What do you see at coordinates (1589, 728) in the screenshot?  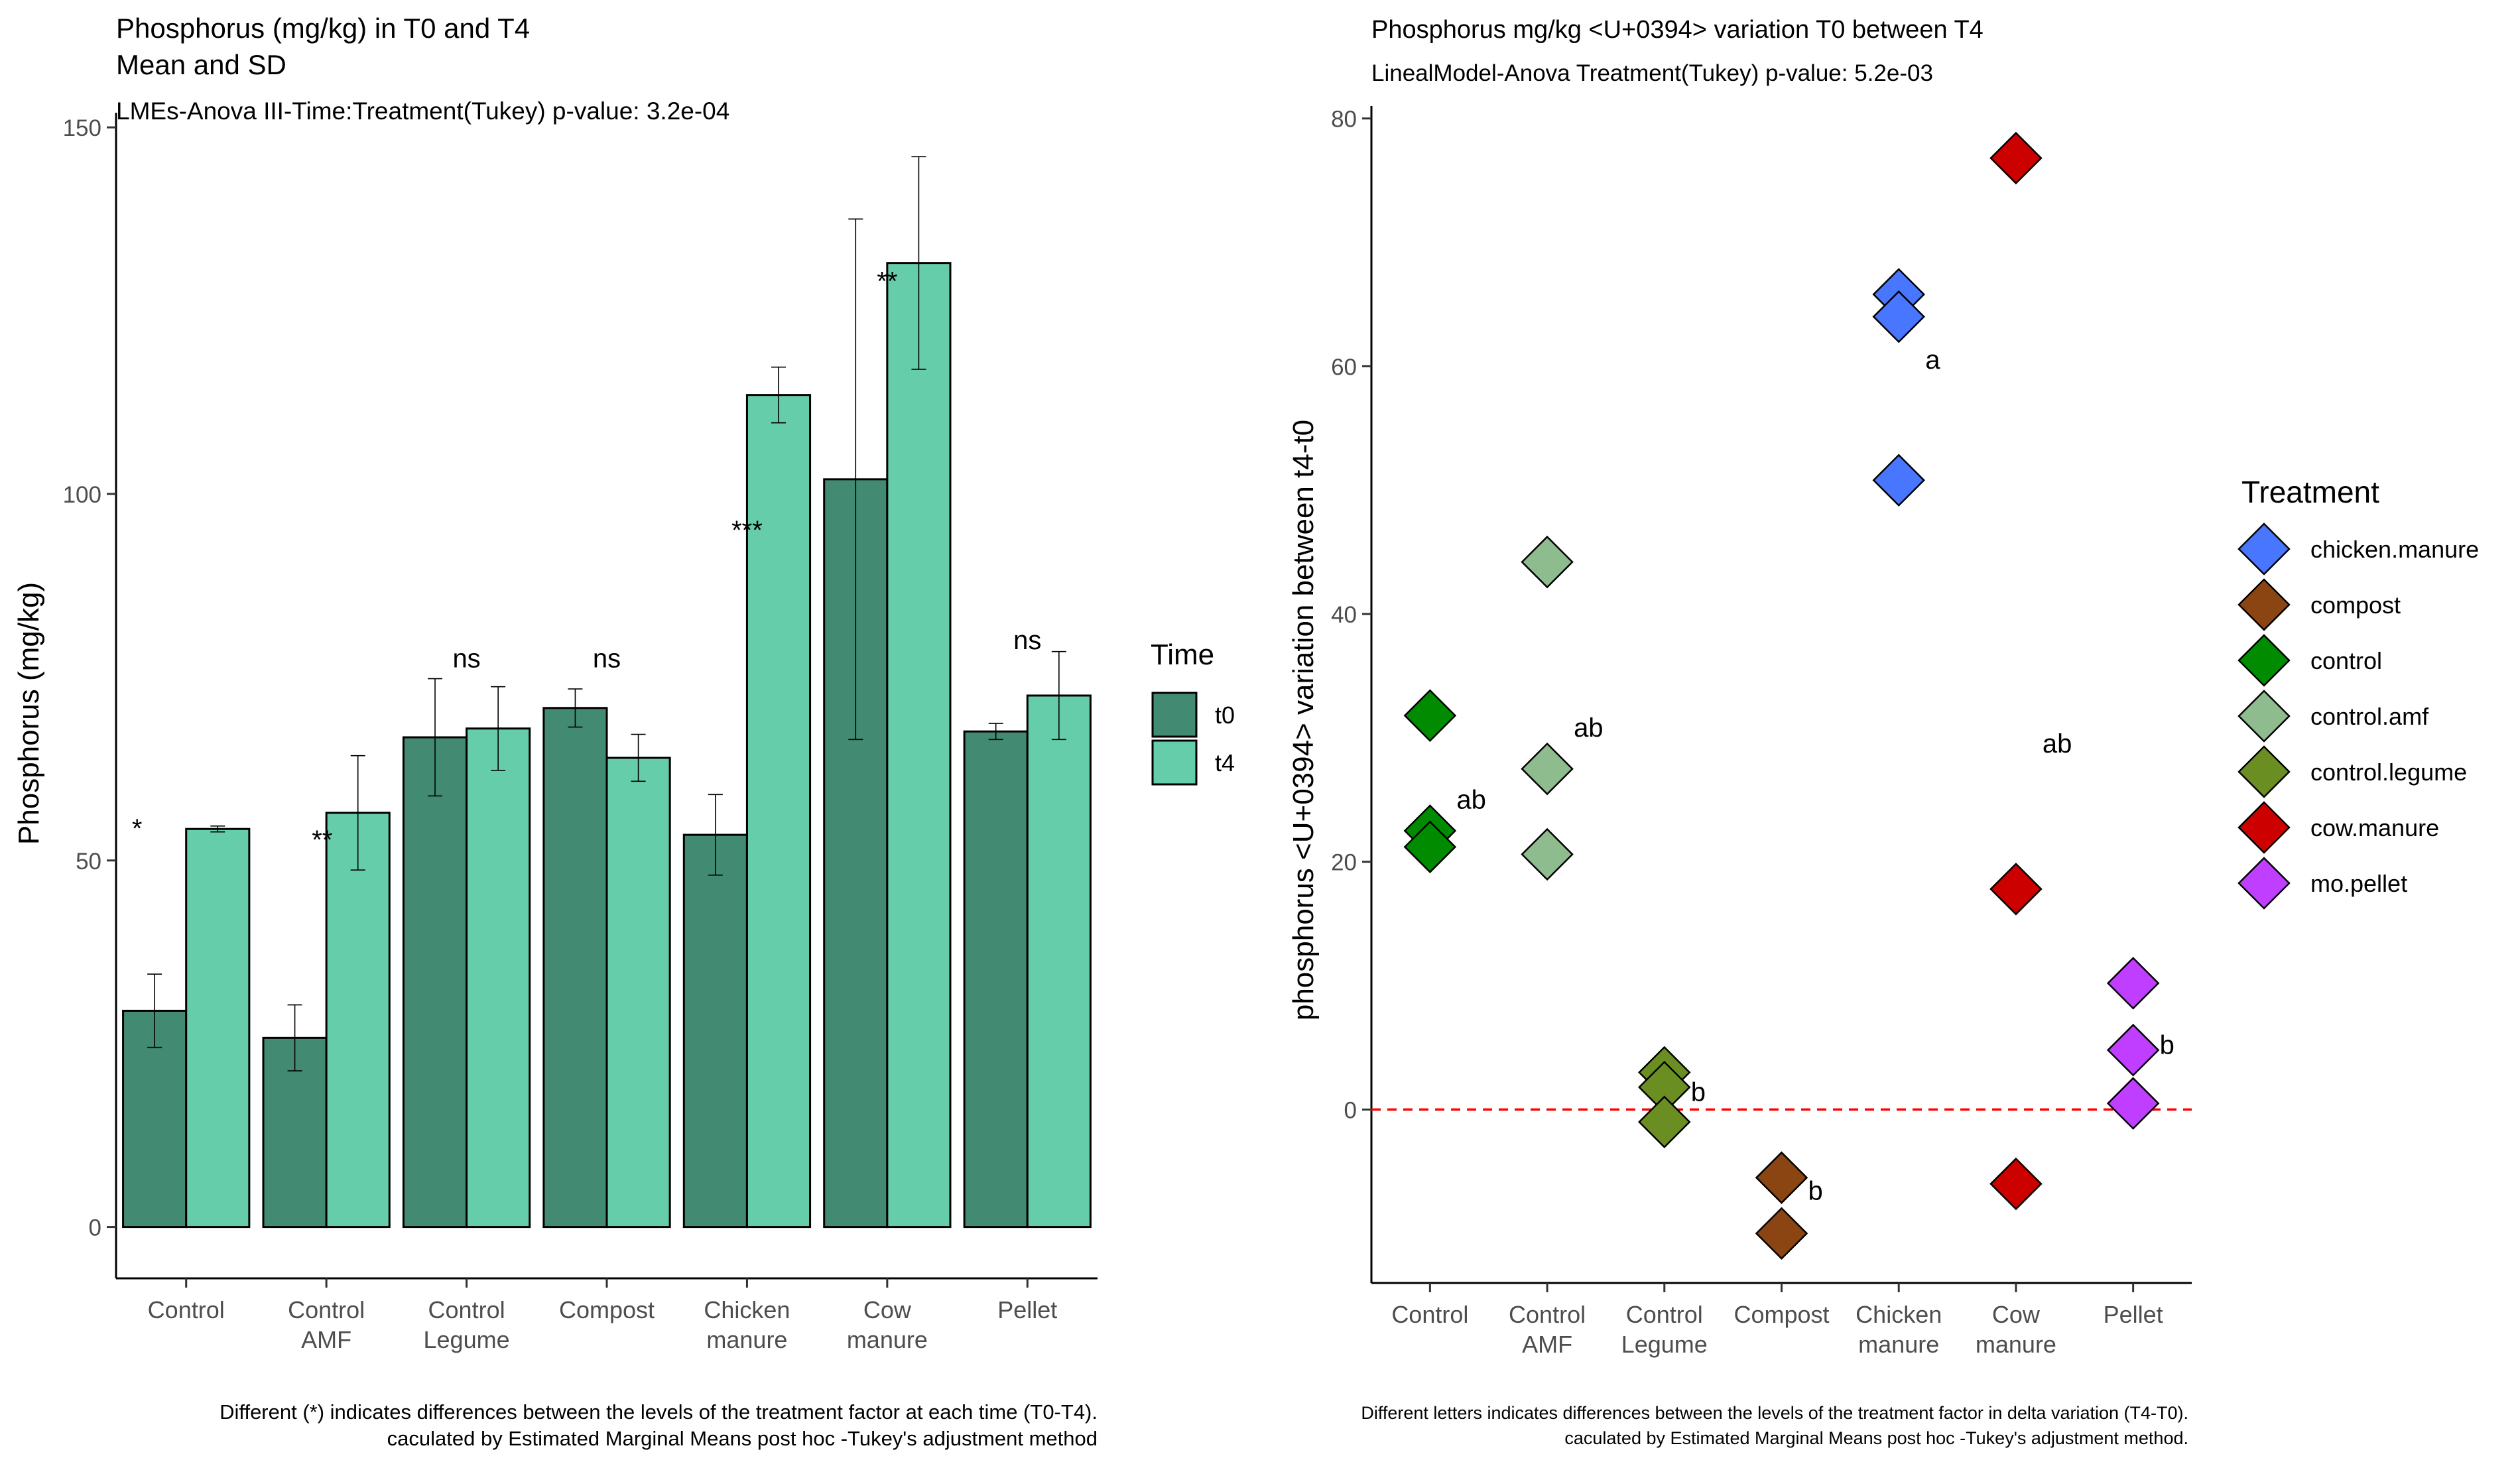 I see `right-group-letter-1: ab` at bounding box center [1589, 728].